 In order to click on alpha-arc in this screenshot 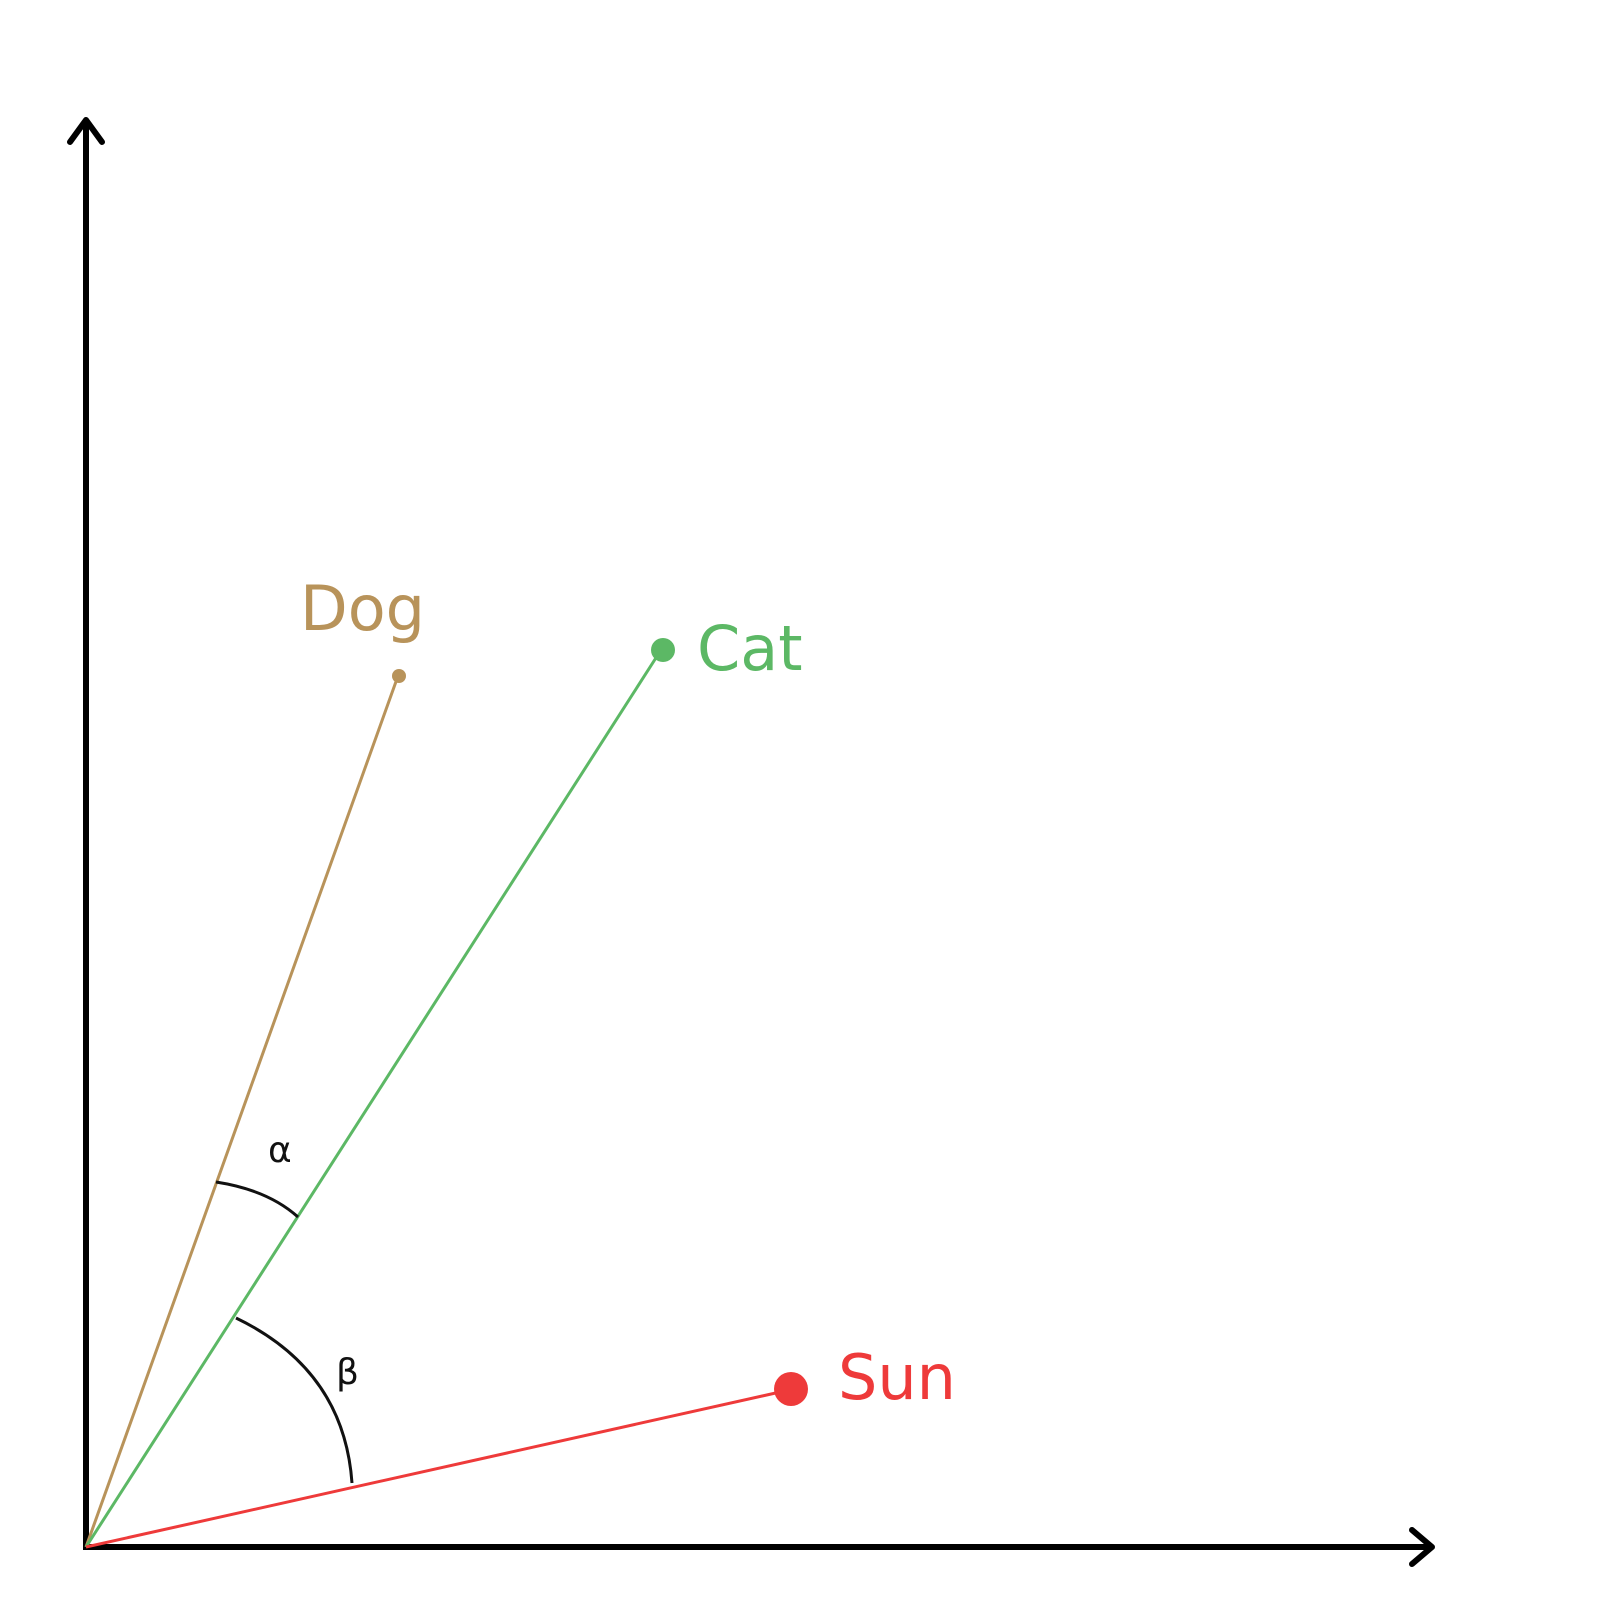, I will do `click(257, 1199)`.